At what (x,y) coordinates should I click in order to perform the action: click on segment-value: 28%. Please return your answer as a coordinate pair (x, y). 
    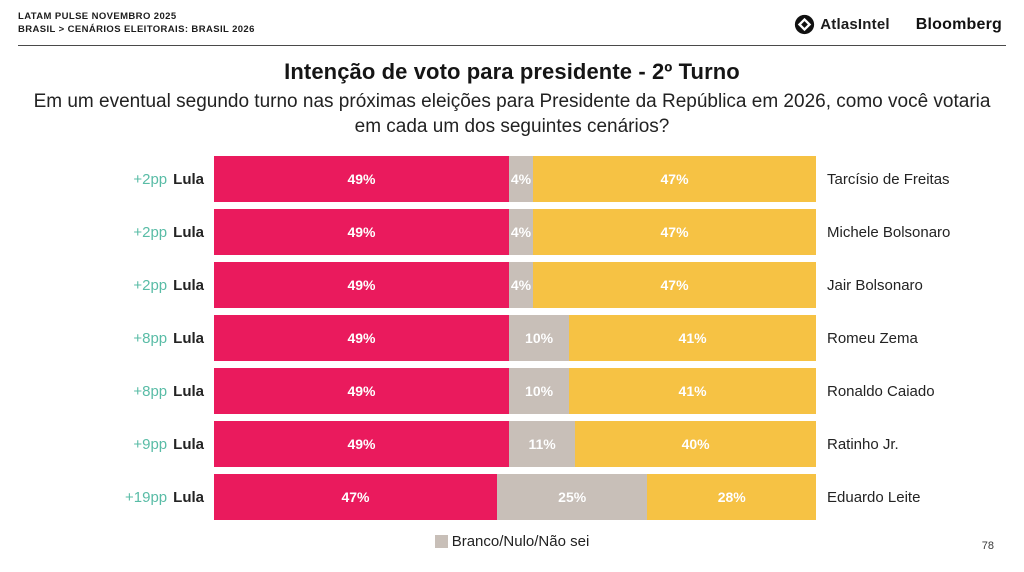
    Looking at the image, I should click on (731, 497).